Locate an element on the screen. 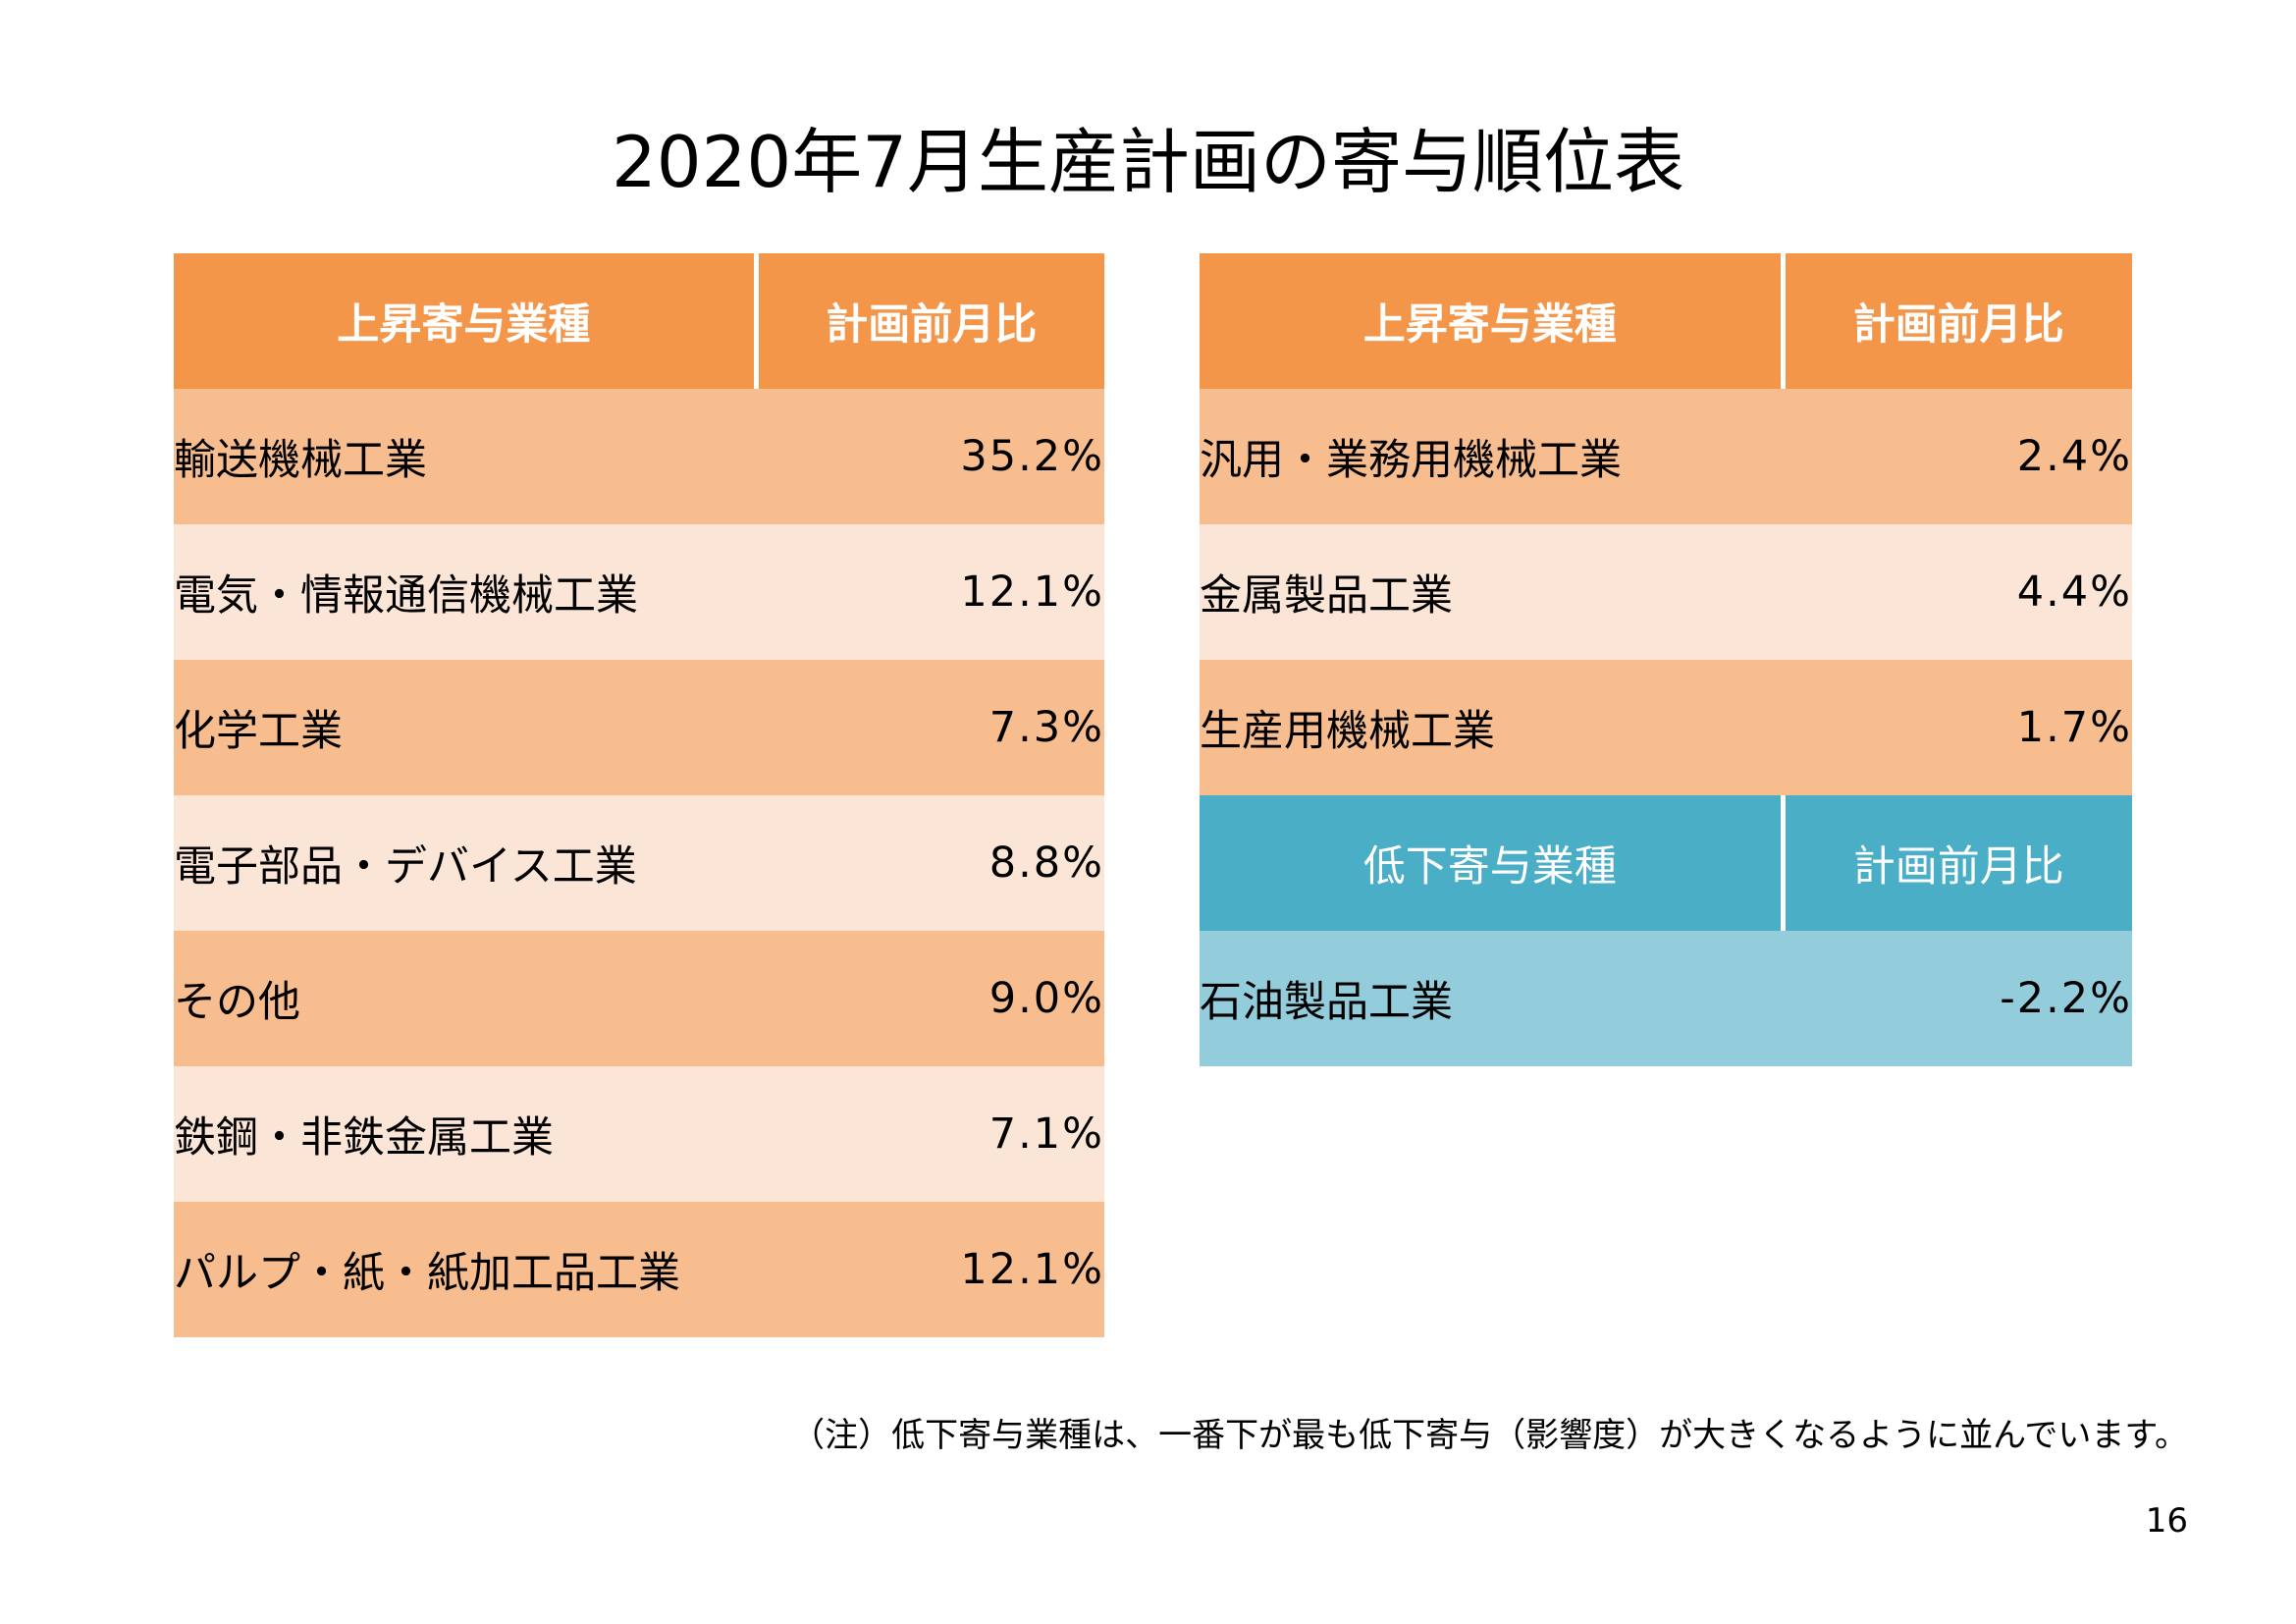 The height and width of the screenshot is (1624, 2296). table-row: 電子部品・デバイス工業 8.8% is located at coordinates (639, 863).